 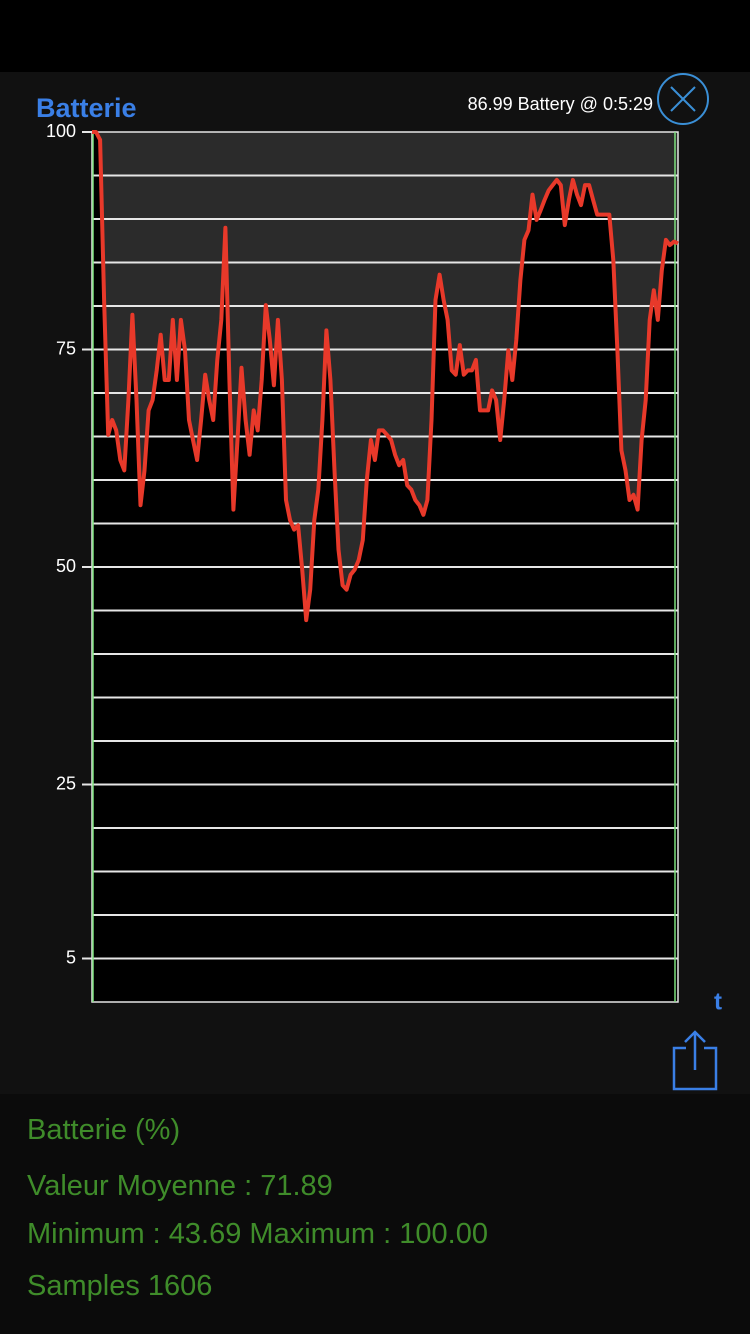 I want to click on share-arrow, so click(x=695, y=1050).